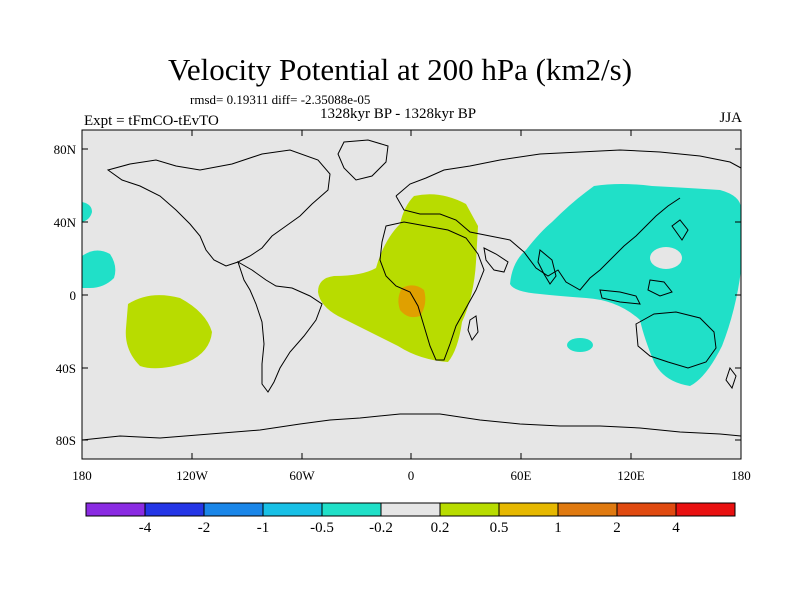 This screenshot has width=800, height=600. I want to click on region-negative-east-pacific, so click(99, 269).